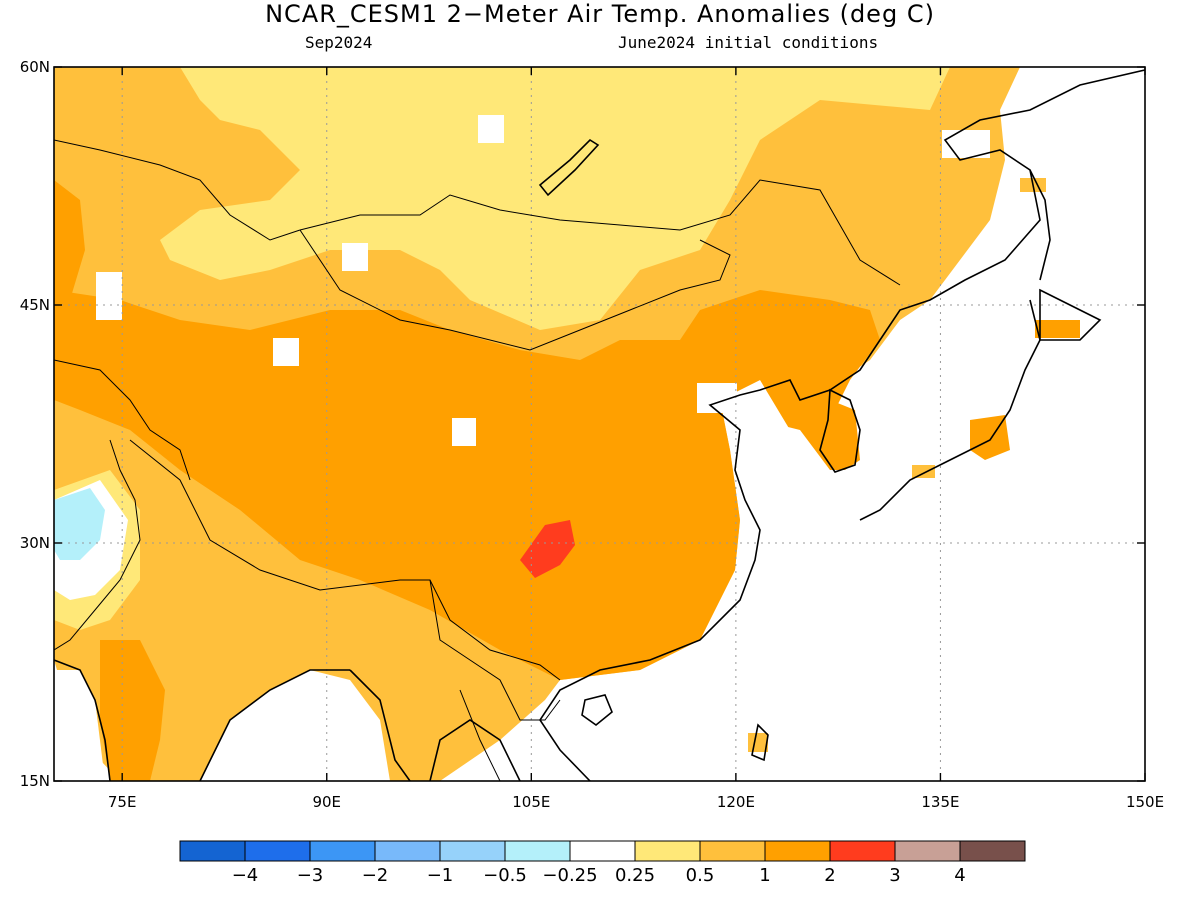  I want to click on ocean-mask-bay-of-bengal, so click(295, 725).